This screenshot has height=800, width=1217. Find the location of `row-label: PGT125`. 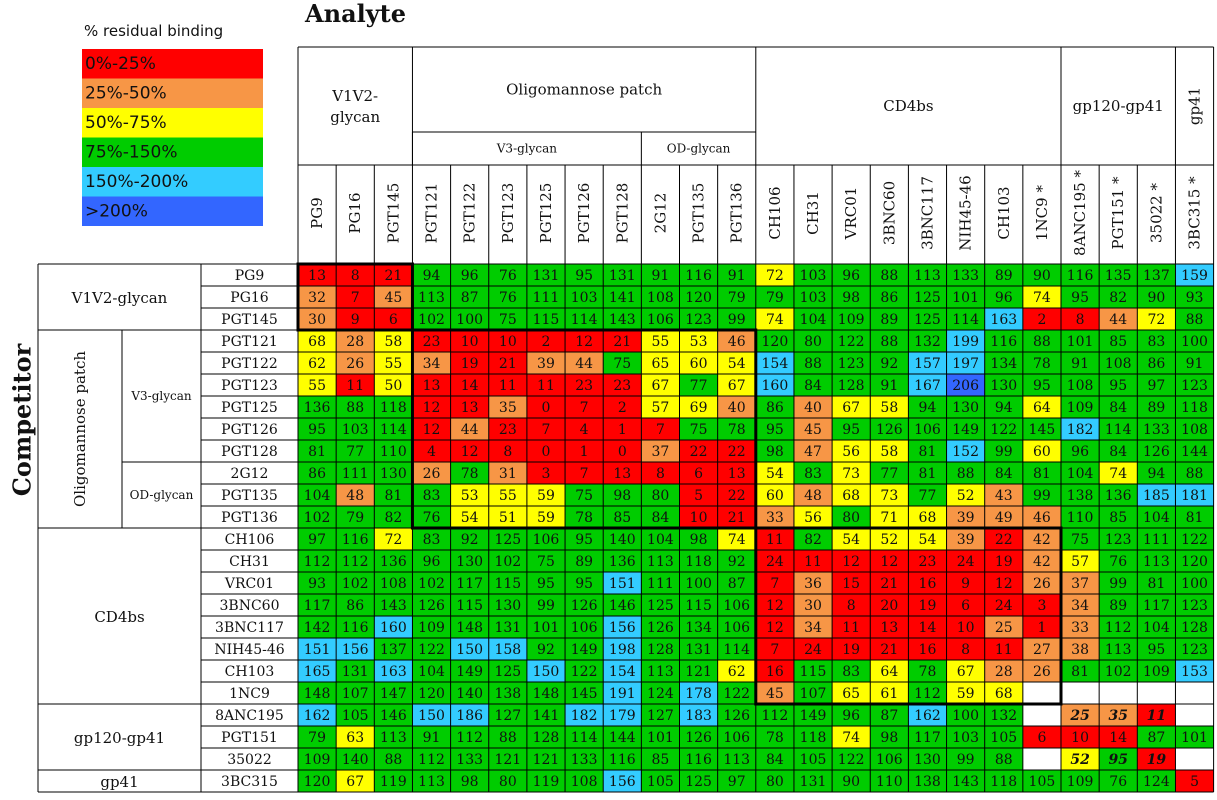

row-label: PGT125 is located at coordinates (249, 408).